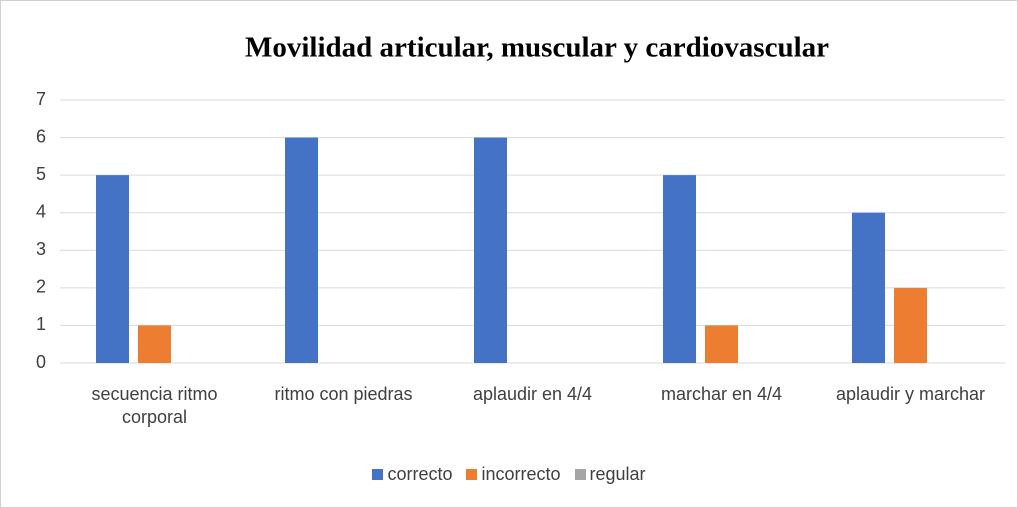 This screenshot has width=1018, height=508. What do you see at coordinates (41, 287) in the screenshot?
I see `y-tick-label: 2` at bounding box center [41, 287].